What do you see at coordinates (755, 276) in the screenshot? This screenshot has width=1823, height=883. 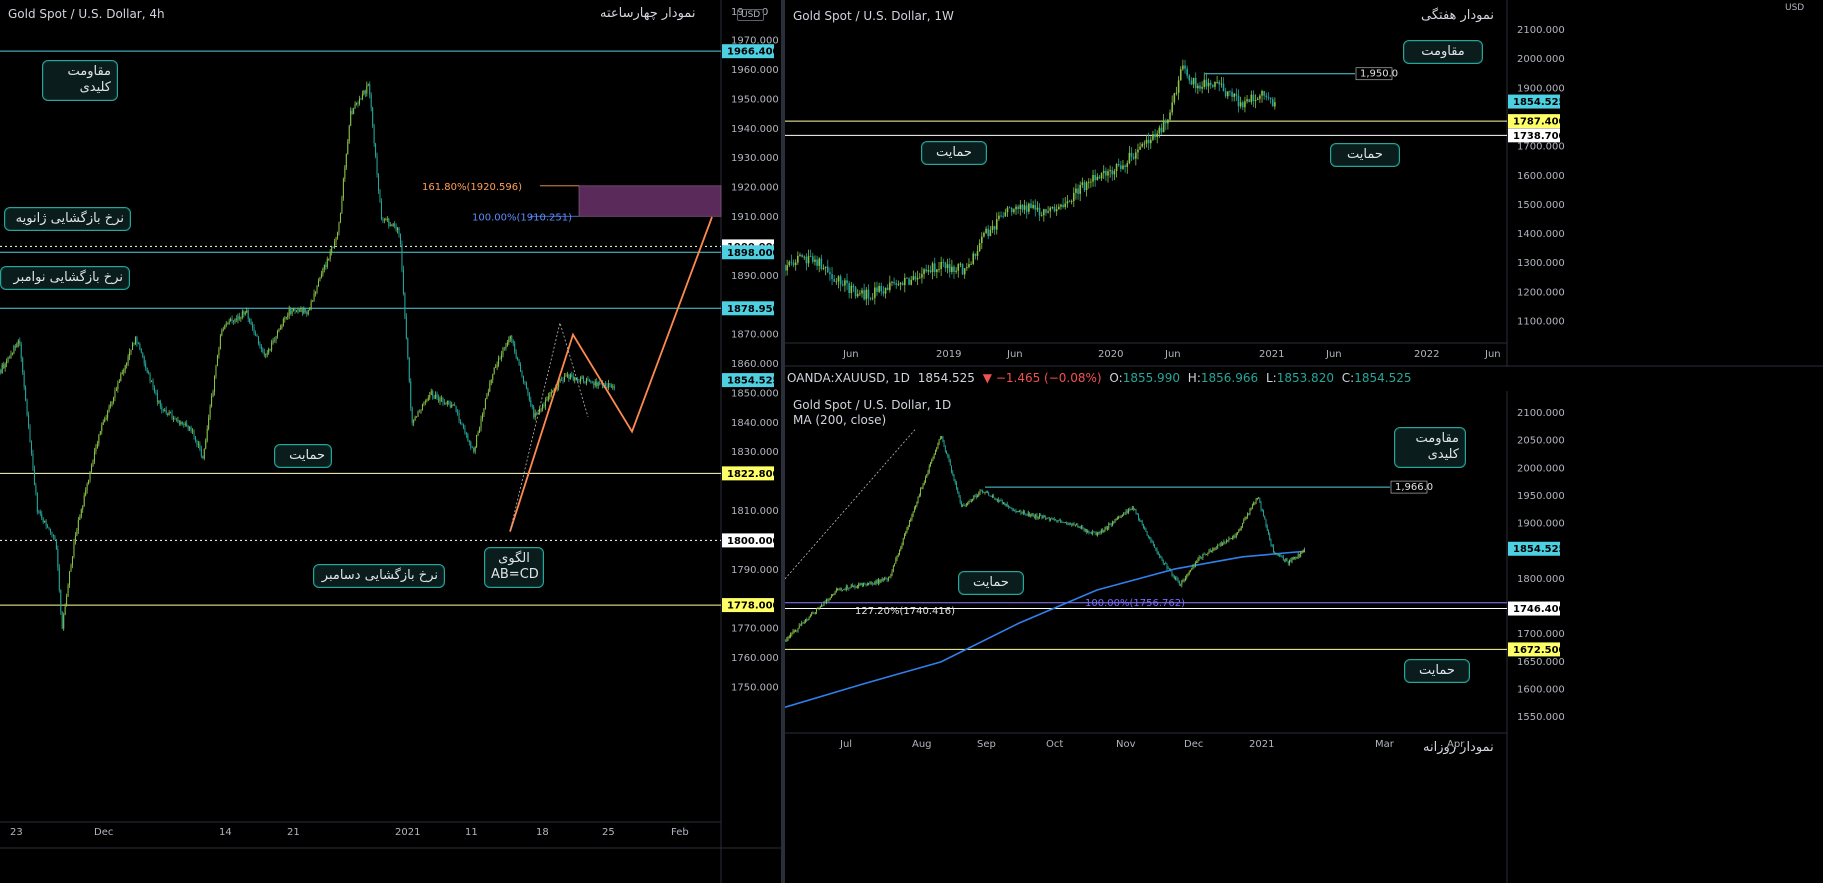 I see `h4-price-tick: 1890.000` at bounding box center [755, 276].